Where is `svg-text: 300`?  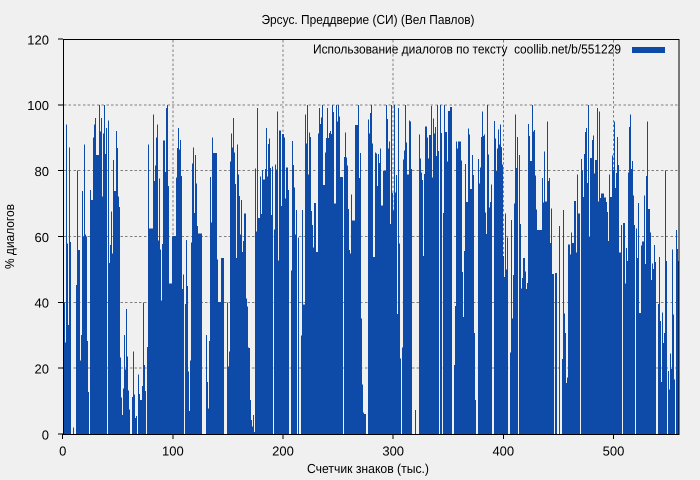
svg-text: 300 is located at coordinates (393, 451).